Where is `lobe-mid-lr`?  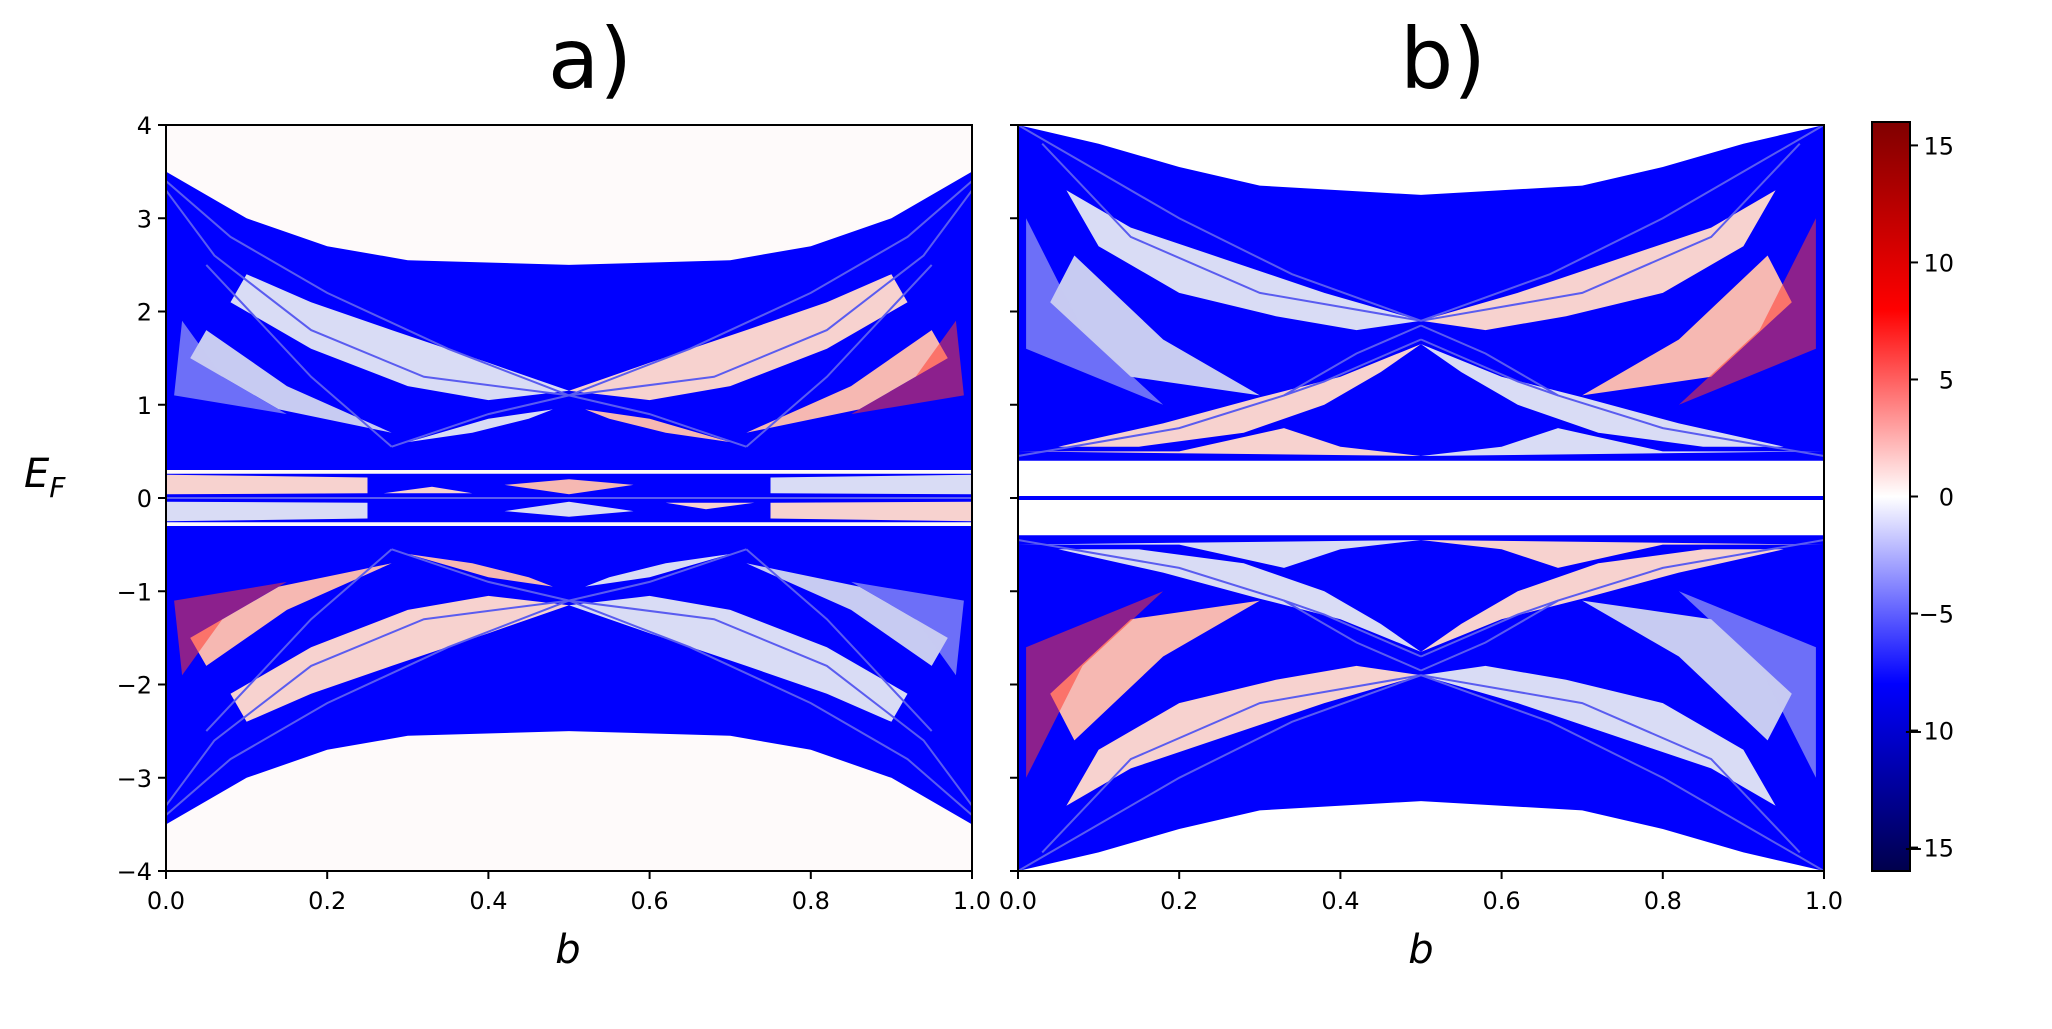
lobe-mid-lr is located at coordinates (1602, 600).